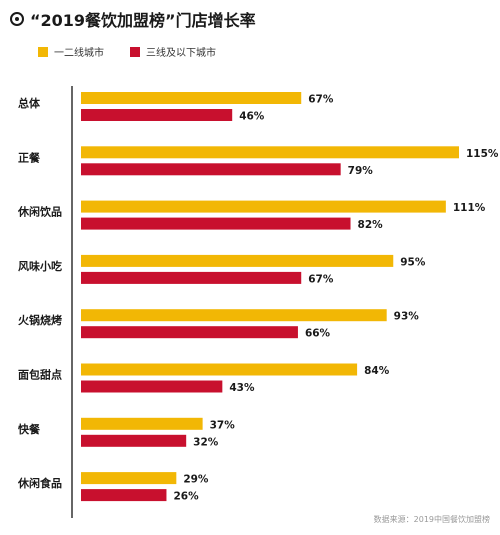 Image resolution: width=500 pixels, height=535 pixels. What do you see at coordinates (371, 225) in the screenshot?
I see `data-label: 82%` at bounding box center [371, 225].